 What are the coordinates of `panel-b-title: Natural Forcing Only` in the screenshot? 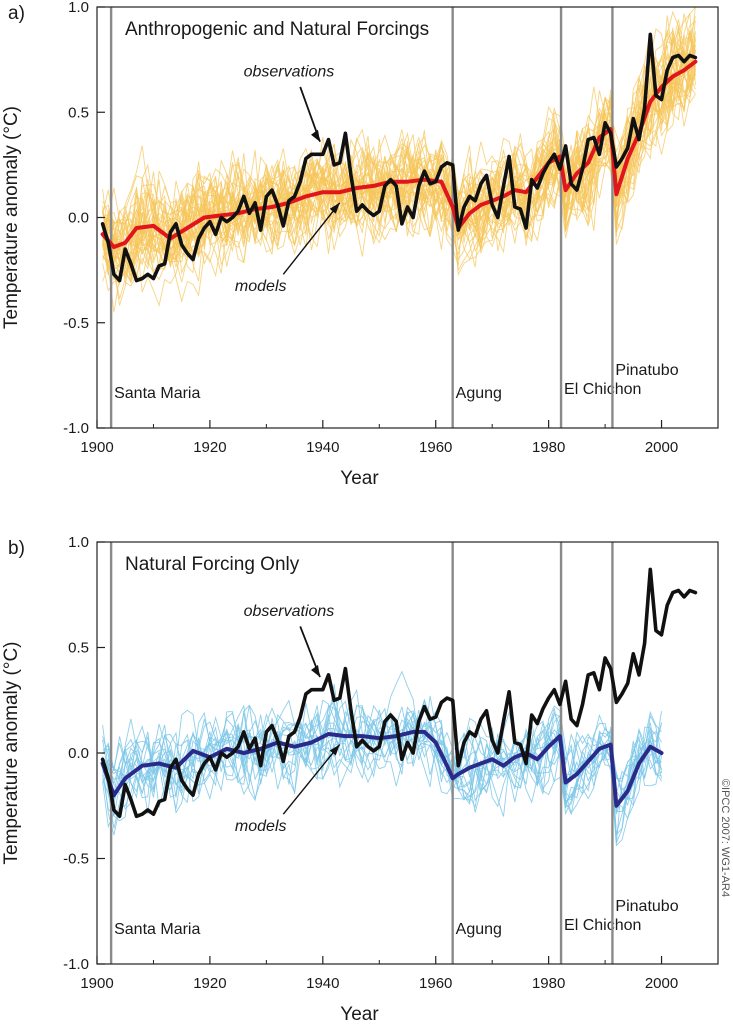 It's located at (212, 564).